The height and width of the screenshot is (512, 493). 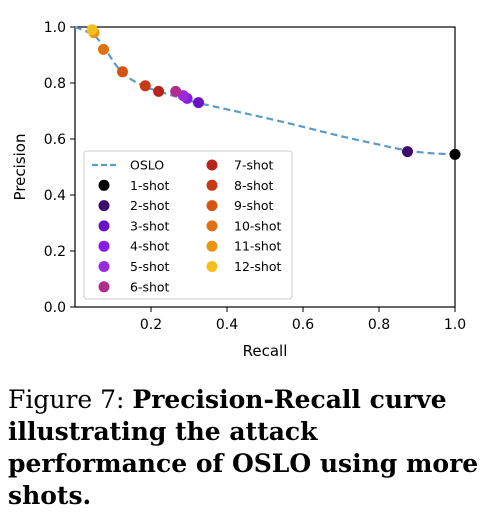 I want to click on legend-box, so click(x=188, y=225).